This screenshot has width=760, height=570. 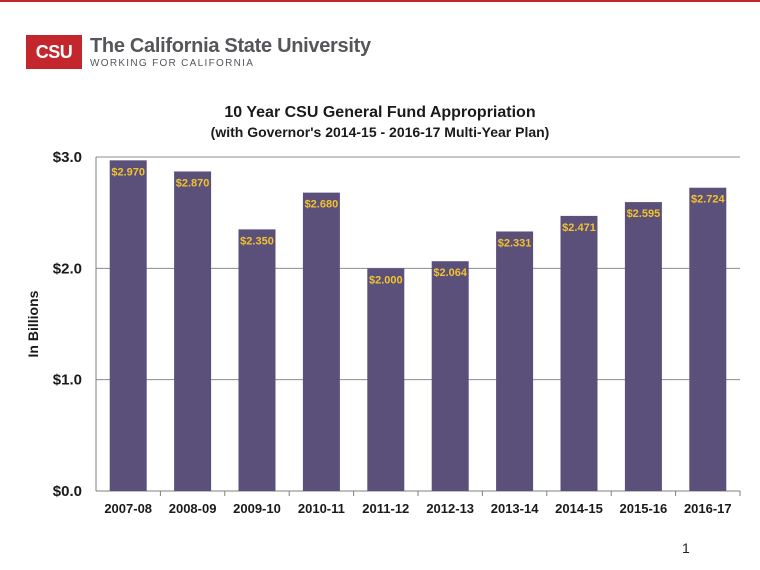 I want to click on y-tick-label: $1.0, so click(x=67, y=380).